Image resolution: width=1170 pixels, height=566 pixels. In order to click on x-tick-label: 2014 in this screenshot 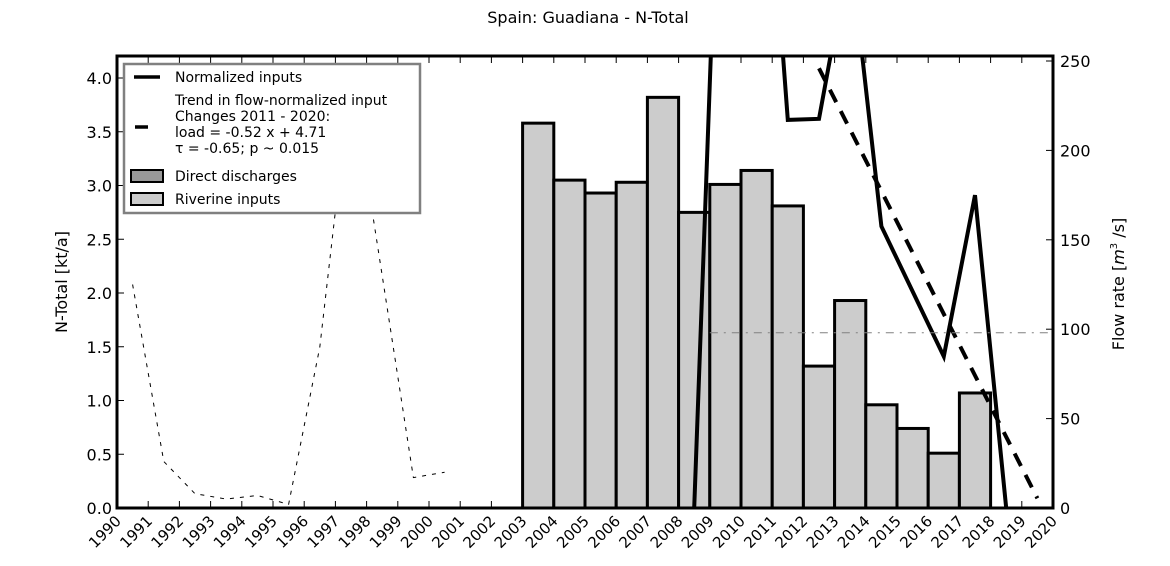, I will do `click(854, 532)`.